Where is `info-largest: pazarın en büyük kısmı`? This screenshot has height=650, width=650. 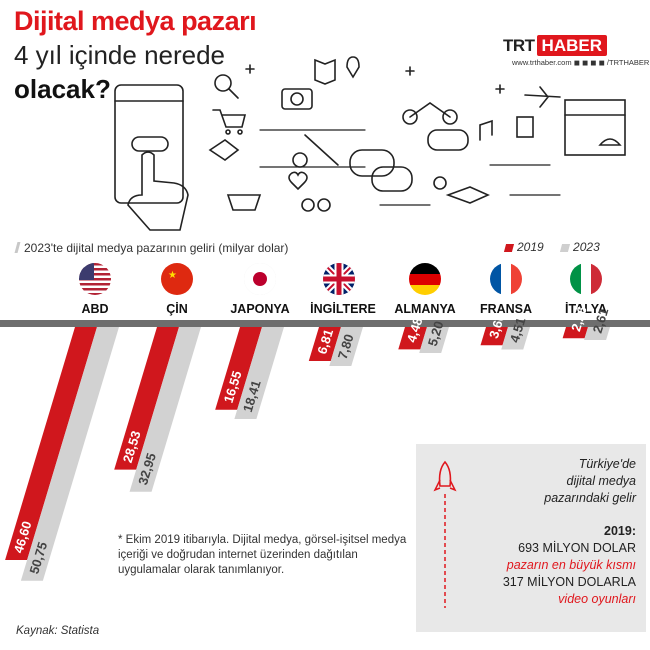 info-largest: pazarın en büyük kısmı is located at coordinates (571, 565).